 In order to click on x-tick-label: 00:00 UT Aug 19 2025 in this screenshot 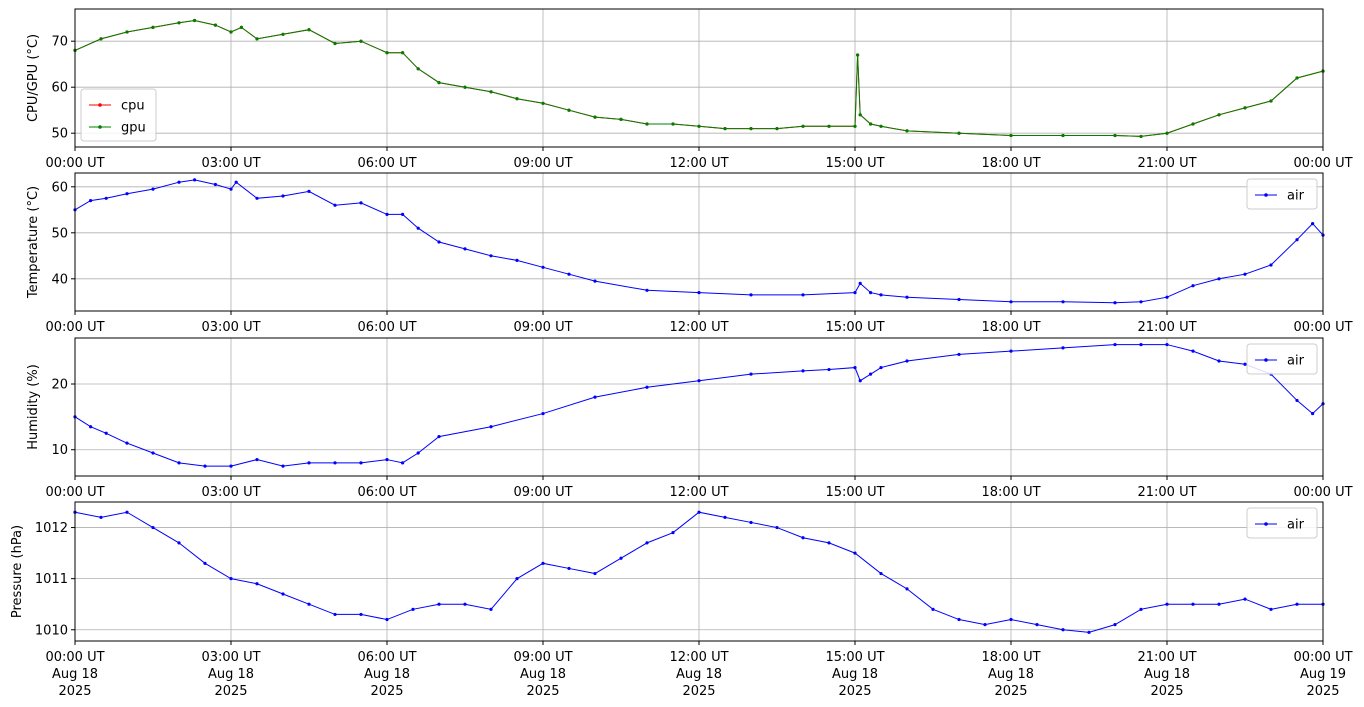, I will do `click(1322, 674)`.